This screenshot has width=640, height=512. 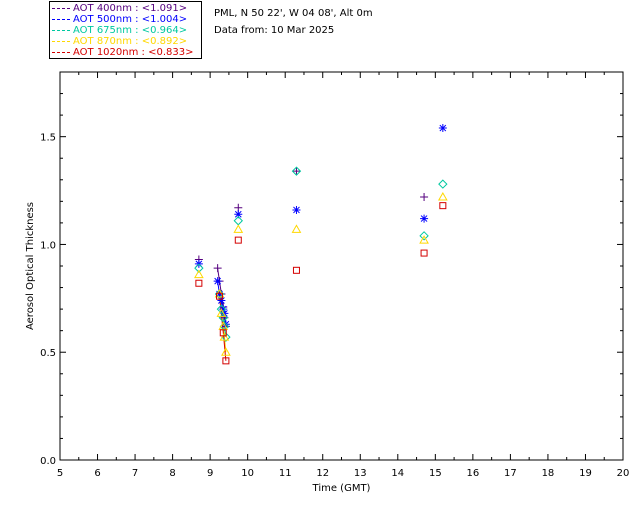 What do you see at coordinates (360, 473) in the screenshot?
I see `x-tick-label: 13` at bounding box center [360, 473].